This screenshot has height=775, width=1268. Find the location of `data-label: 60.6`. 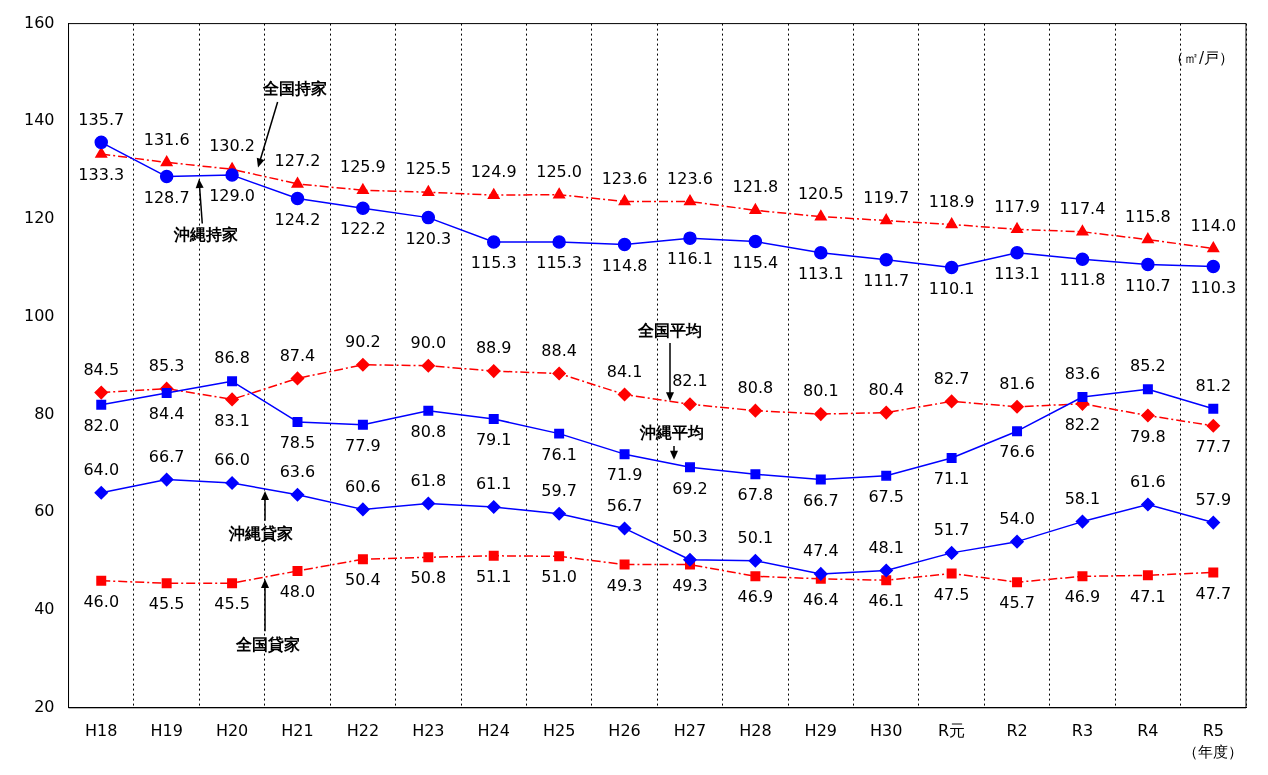

data-label: 60.6 is located at coordinates (363, 486).